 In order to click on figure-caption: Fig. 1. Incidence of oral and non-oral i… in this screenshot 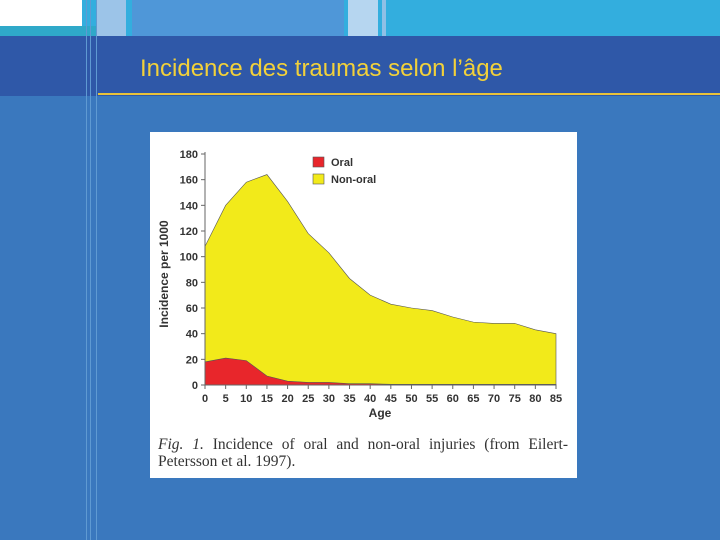, I will do `click(363, 453)`.